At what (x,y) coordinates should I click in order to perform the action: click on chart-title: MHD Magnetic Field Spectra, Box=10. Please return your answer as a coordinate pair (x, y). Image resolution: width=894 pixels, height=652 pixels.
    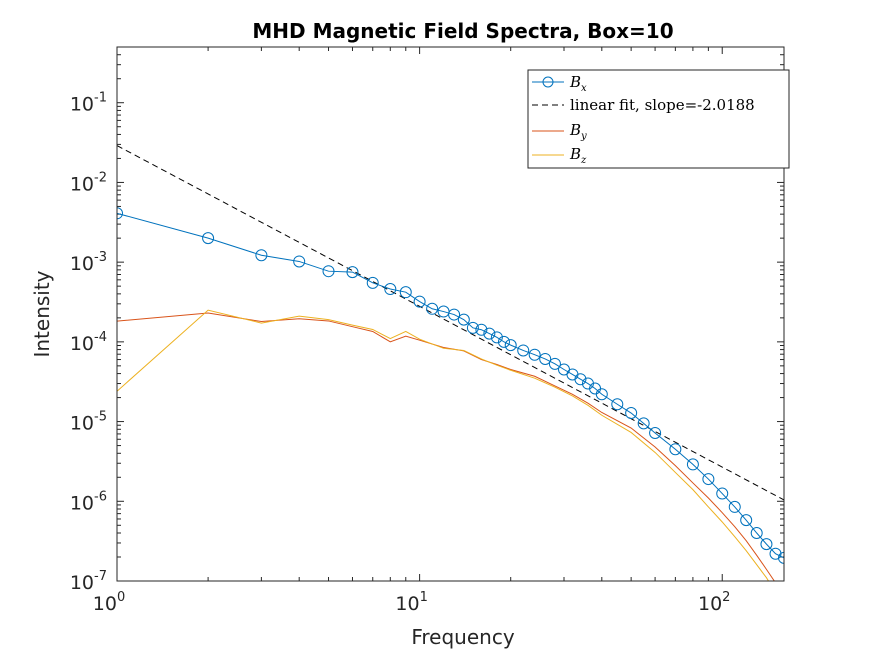
    Looking at the image, I should click on (462, 31).